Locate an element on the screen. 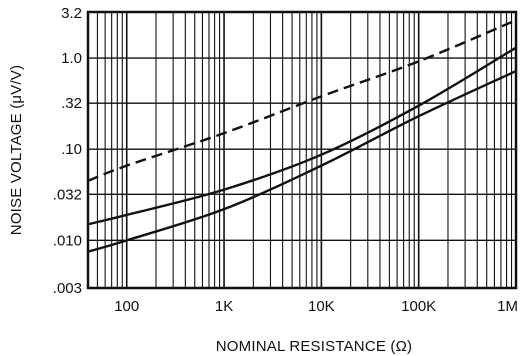 The width and height of the screenshot is (523, 356). y-tick-label: 3.2 is located at coordinates (71, 13).